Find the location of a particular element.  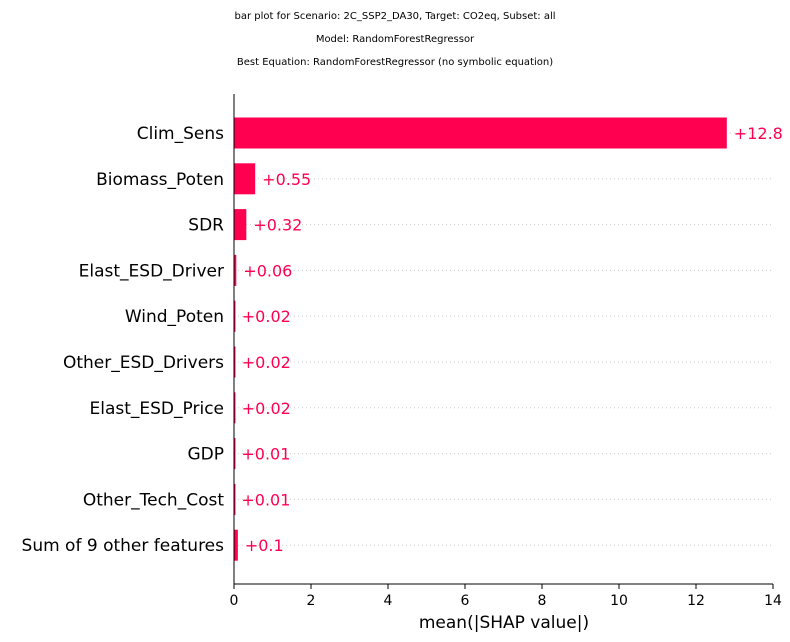

feature-label: Sum of 9 other features is located at coordinates (123, 546).